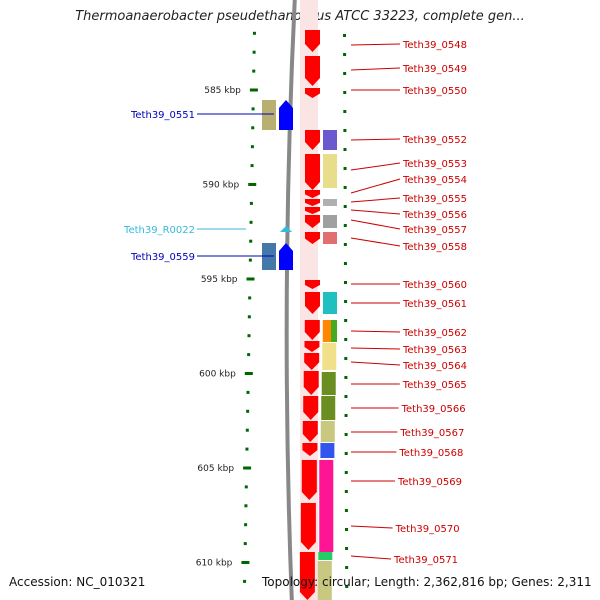  Describe the element at coordinates (215, 469) in the screenshot. I see `scale-label: 605 kbp` at that location.